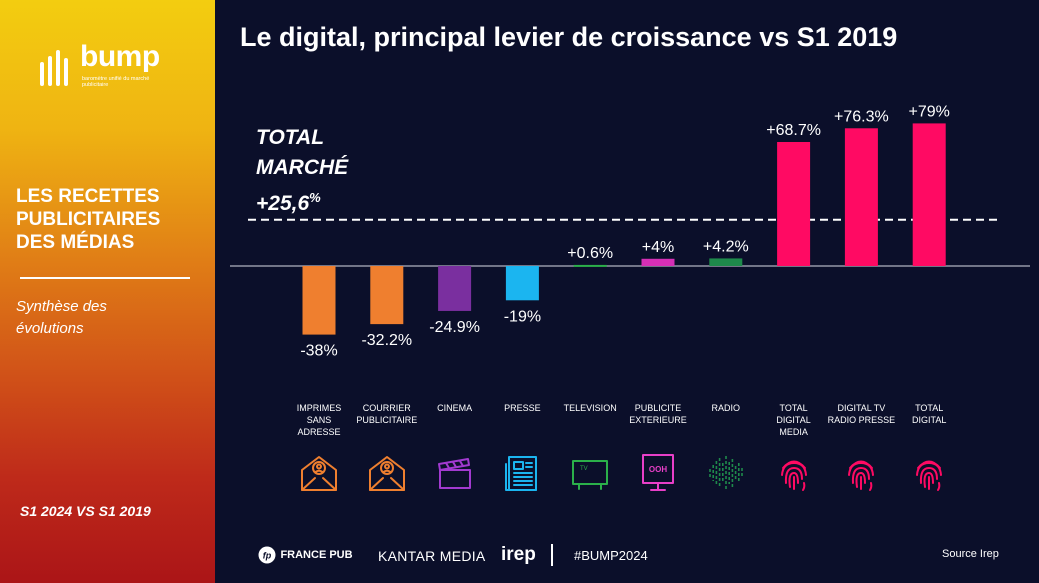 This screenshot has width=1039, height=583. What do you see at coordinates (522, 473) in the screenshot?
I see `newspaper-icon` at bounding box center [522, 473].